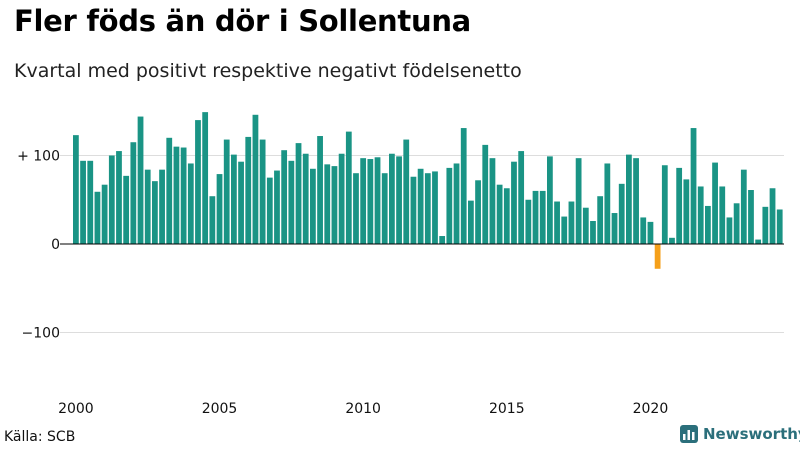 The width and height of the screenshot is (800, 450). What do you see at coordinates (651, 409) in the screenshot?
I see `x-tick-label: 2020` at bounding box center [651, 409].